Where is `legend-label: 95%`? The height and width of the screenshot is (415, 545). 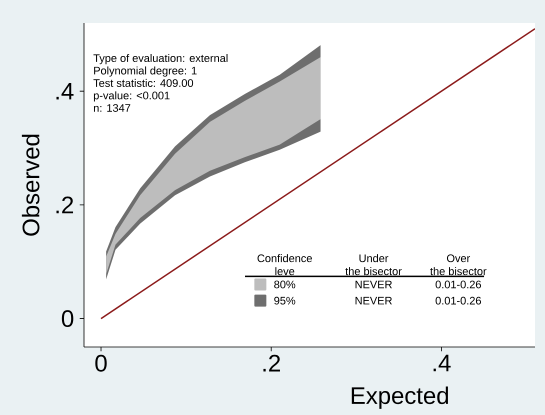
legend-label: 95% is located at coordinates (285, 300).